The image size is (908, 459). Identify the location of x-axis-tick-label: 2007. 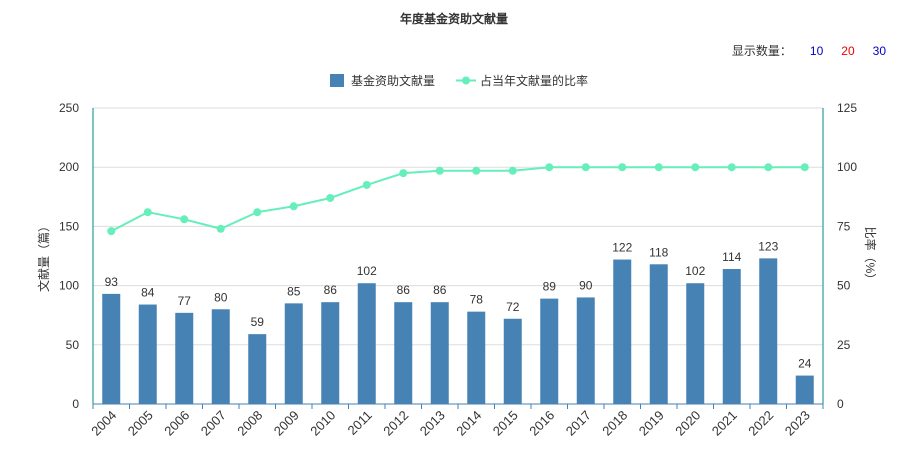
(213, 423).